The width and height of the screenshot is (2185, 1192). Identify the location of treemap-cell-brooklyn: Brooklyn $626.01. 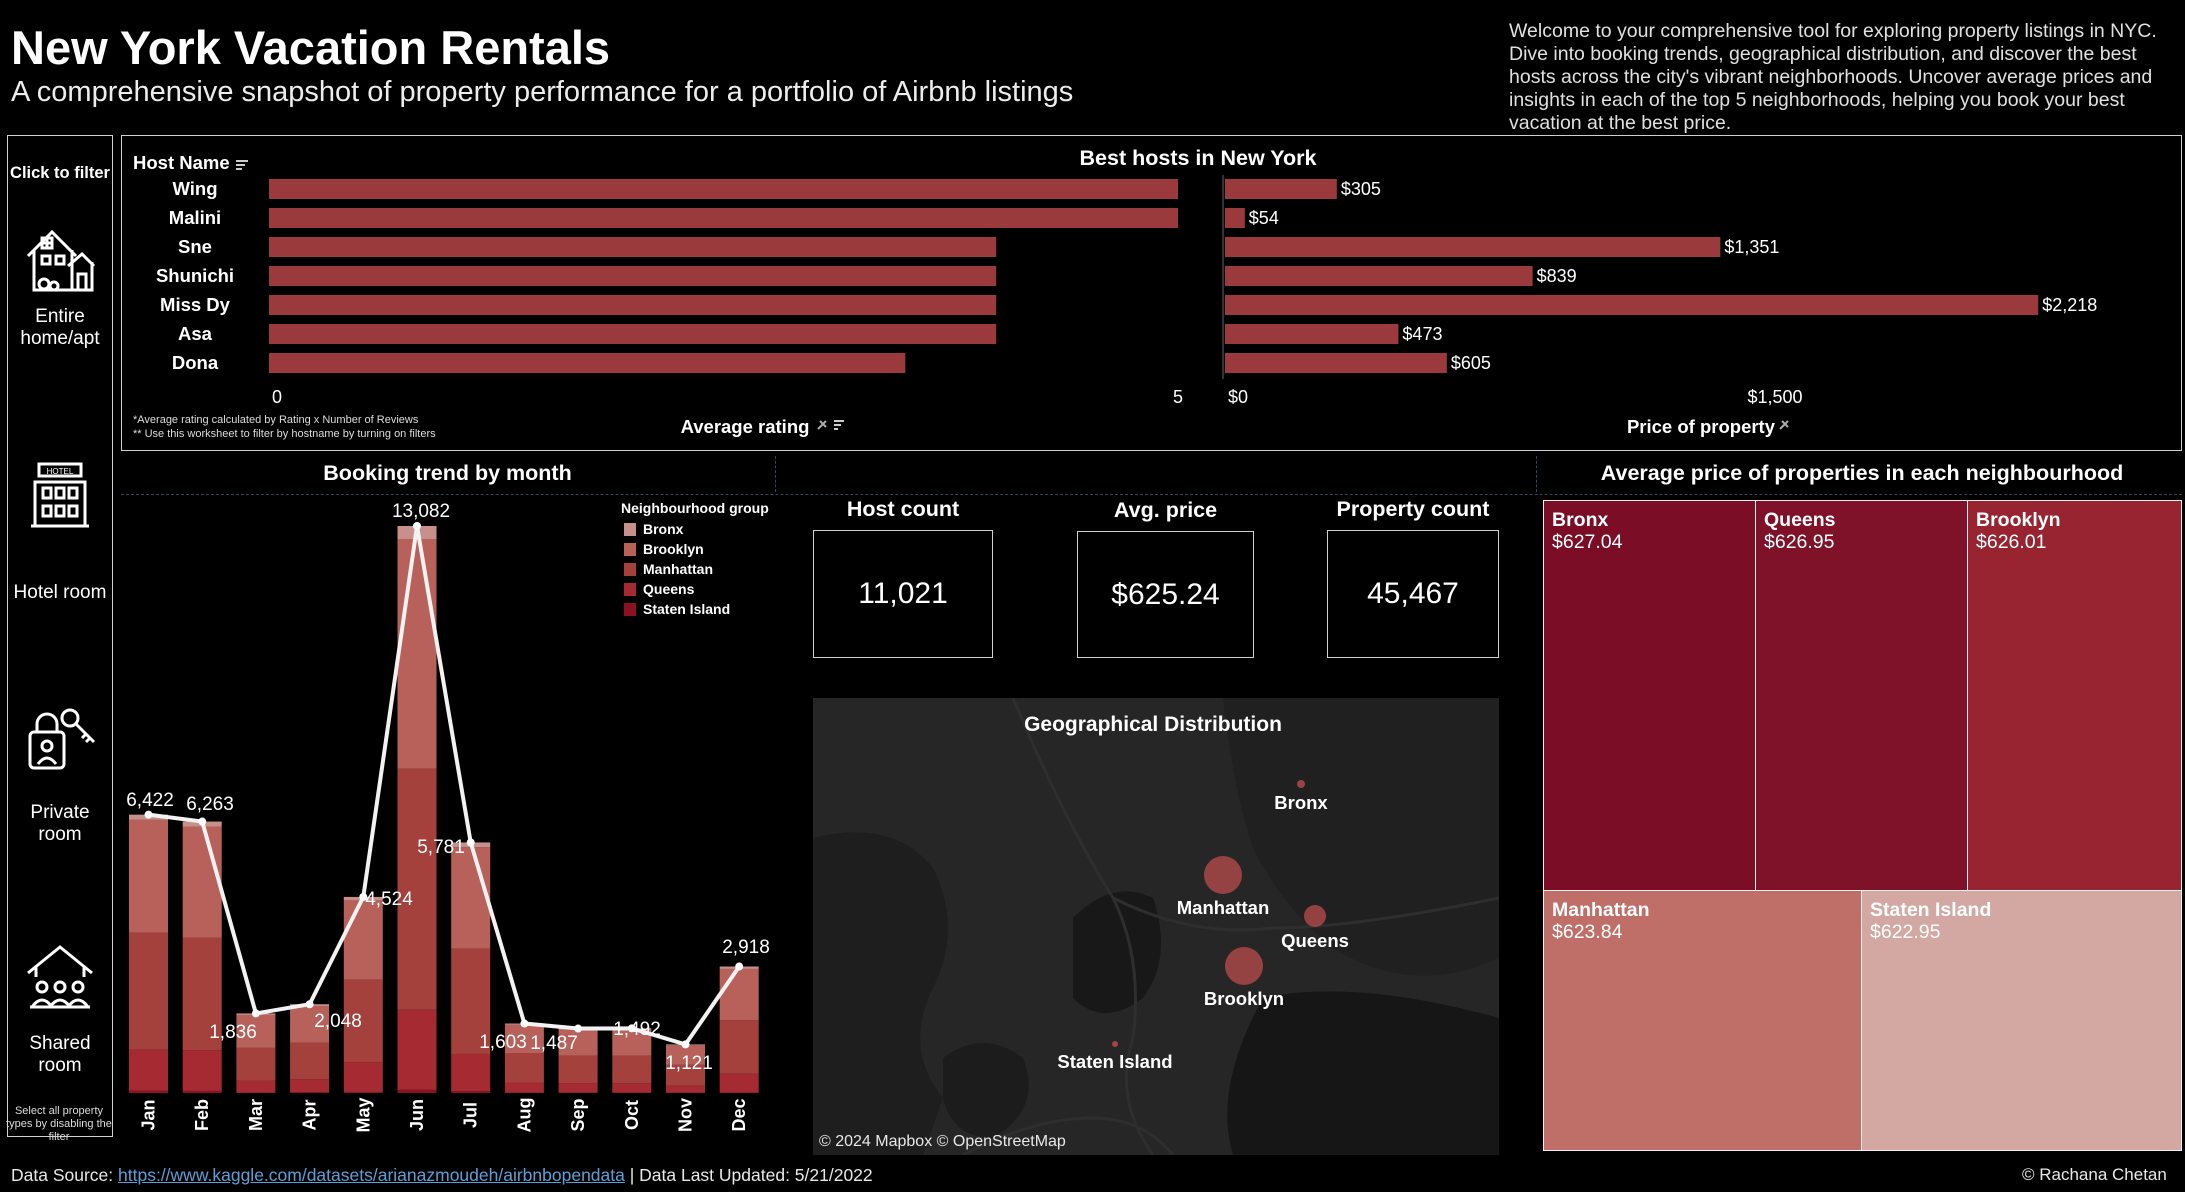
(2074, 696).